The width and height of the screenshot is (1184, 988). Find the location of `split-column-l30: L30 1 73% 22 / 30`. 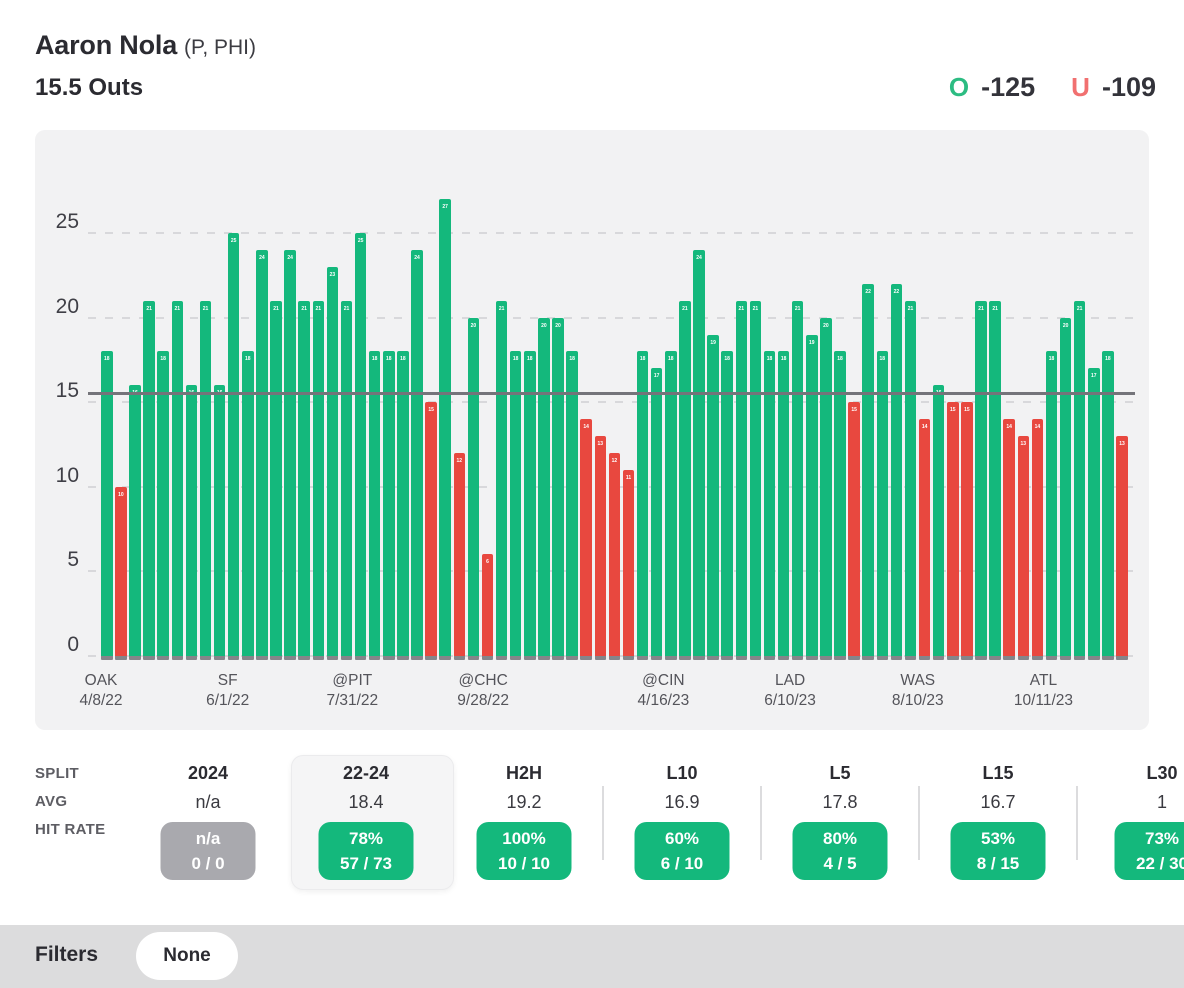

split-column-l30: L30 1 73% 22 / 30 is located at coordinates (1133, 822).